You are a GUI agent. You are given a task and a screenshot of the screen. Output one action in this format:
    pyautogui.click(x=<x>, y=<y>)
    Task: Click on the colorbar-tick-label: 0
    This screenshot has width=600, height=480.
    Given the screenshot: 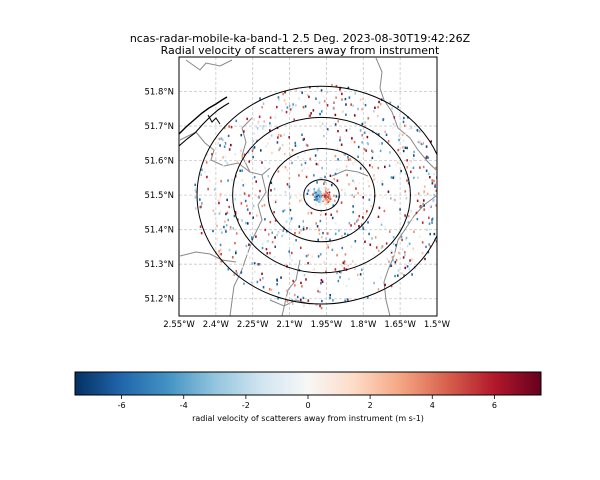 What is the action you would take?
    pyautogui.click(x=307, y=405)
    